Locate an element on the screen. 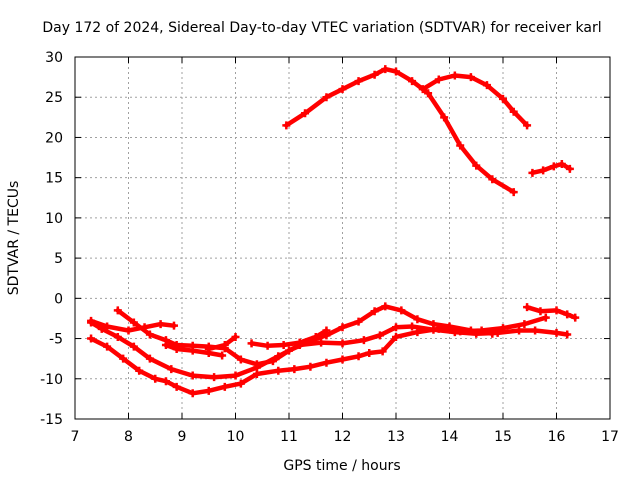 This screenshot has height=480, width=640. y-tick-label: 30 is located at coordinates (54, 58).